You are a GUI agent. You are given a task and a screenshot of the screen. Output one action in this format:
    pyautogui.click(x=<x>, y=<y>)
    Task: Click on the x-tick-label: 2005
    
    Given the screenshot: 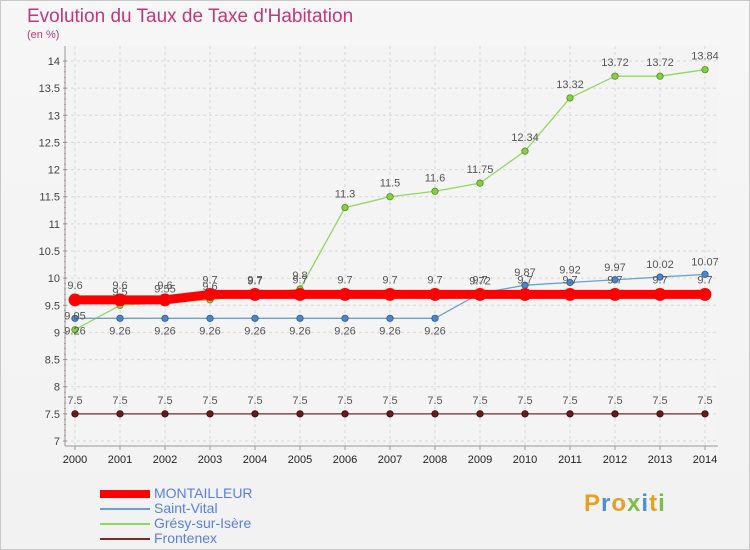 What is the action you would take?
    pyautogui.click(x=300, y=460)
    